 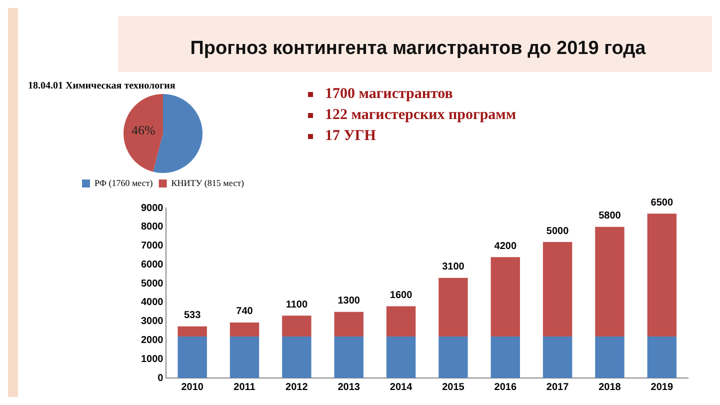 What do you see at coordinates (152, 246) in the screenshot?
I see `y-tick-label: 7000` at bounding box center [152, 246].